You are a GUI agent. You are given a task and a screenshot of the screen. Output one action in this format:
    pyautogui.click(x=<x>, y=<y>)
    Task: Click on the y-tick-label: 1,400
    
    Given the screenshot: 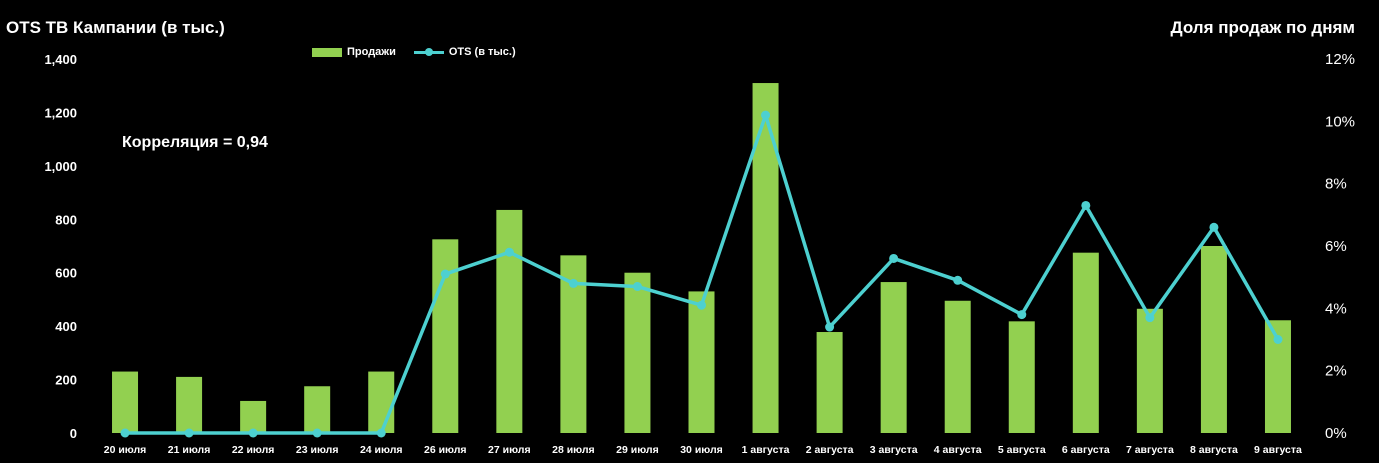 What is the action you would take?
    pyautogui.click(x=60, y=59)
    